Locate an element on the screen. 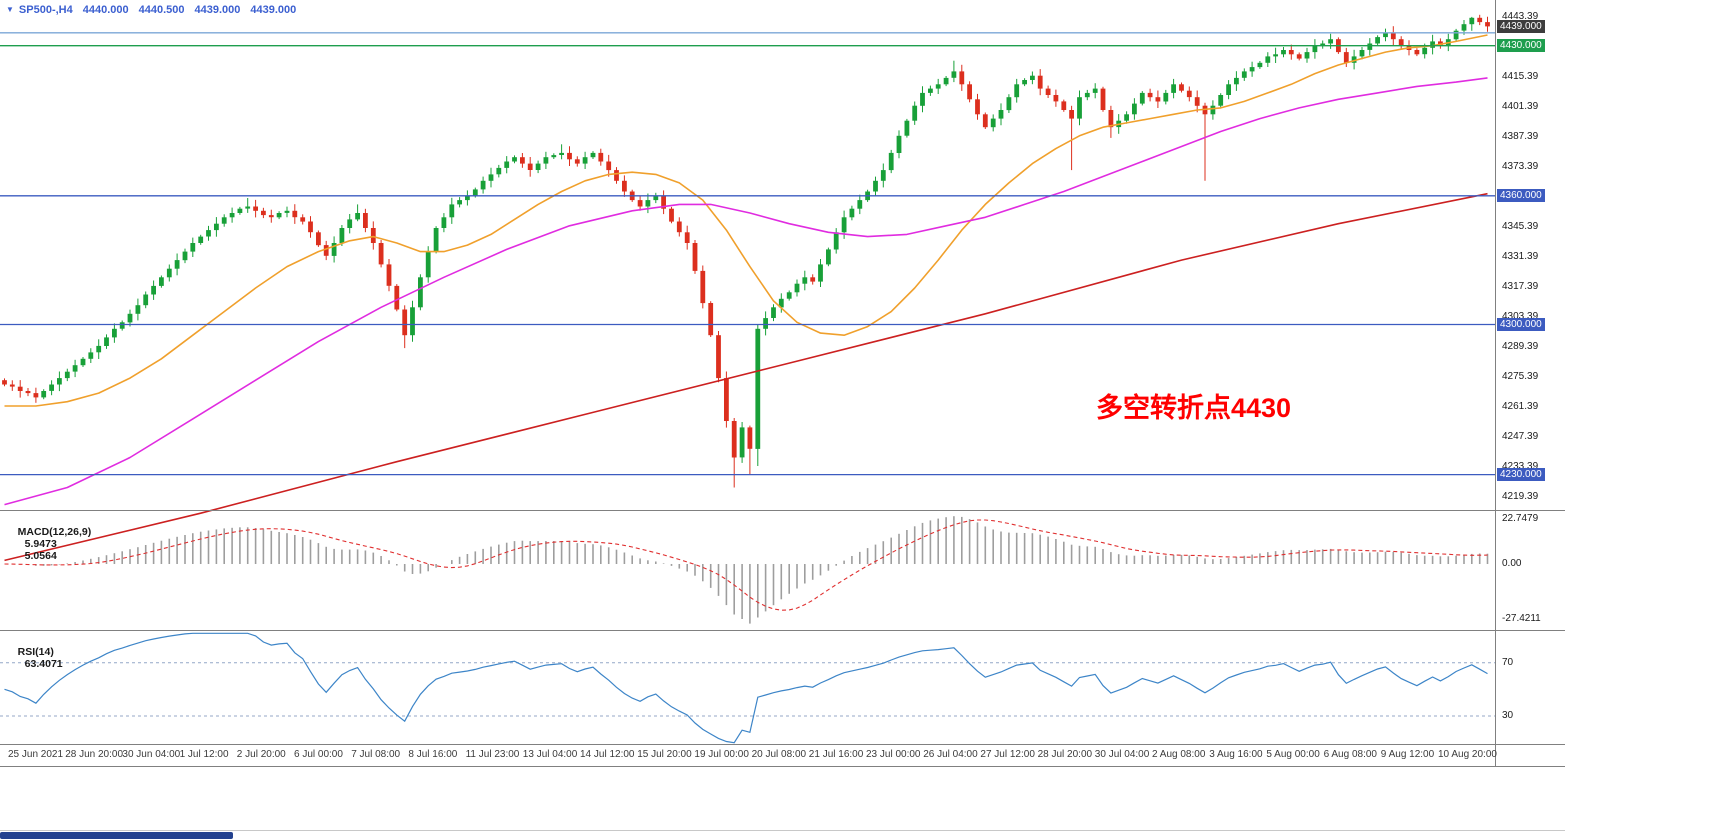 The image size is (1730, 840). macd-axis-label: -27.4211 is located at coordinates (1521, 618).